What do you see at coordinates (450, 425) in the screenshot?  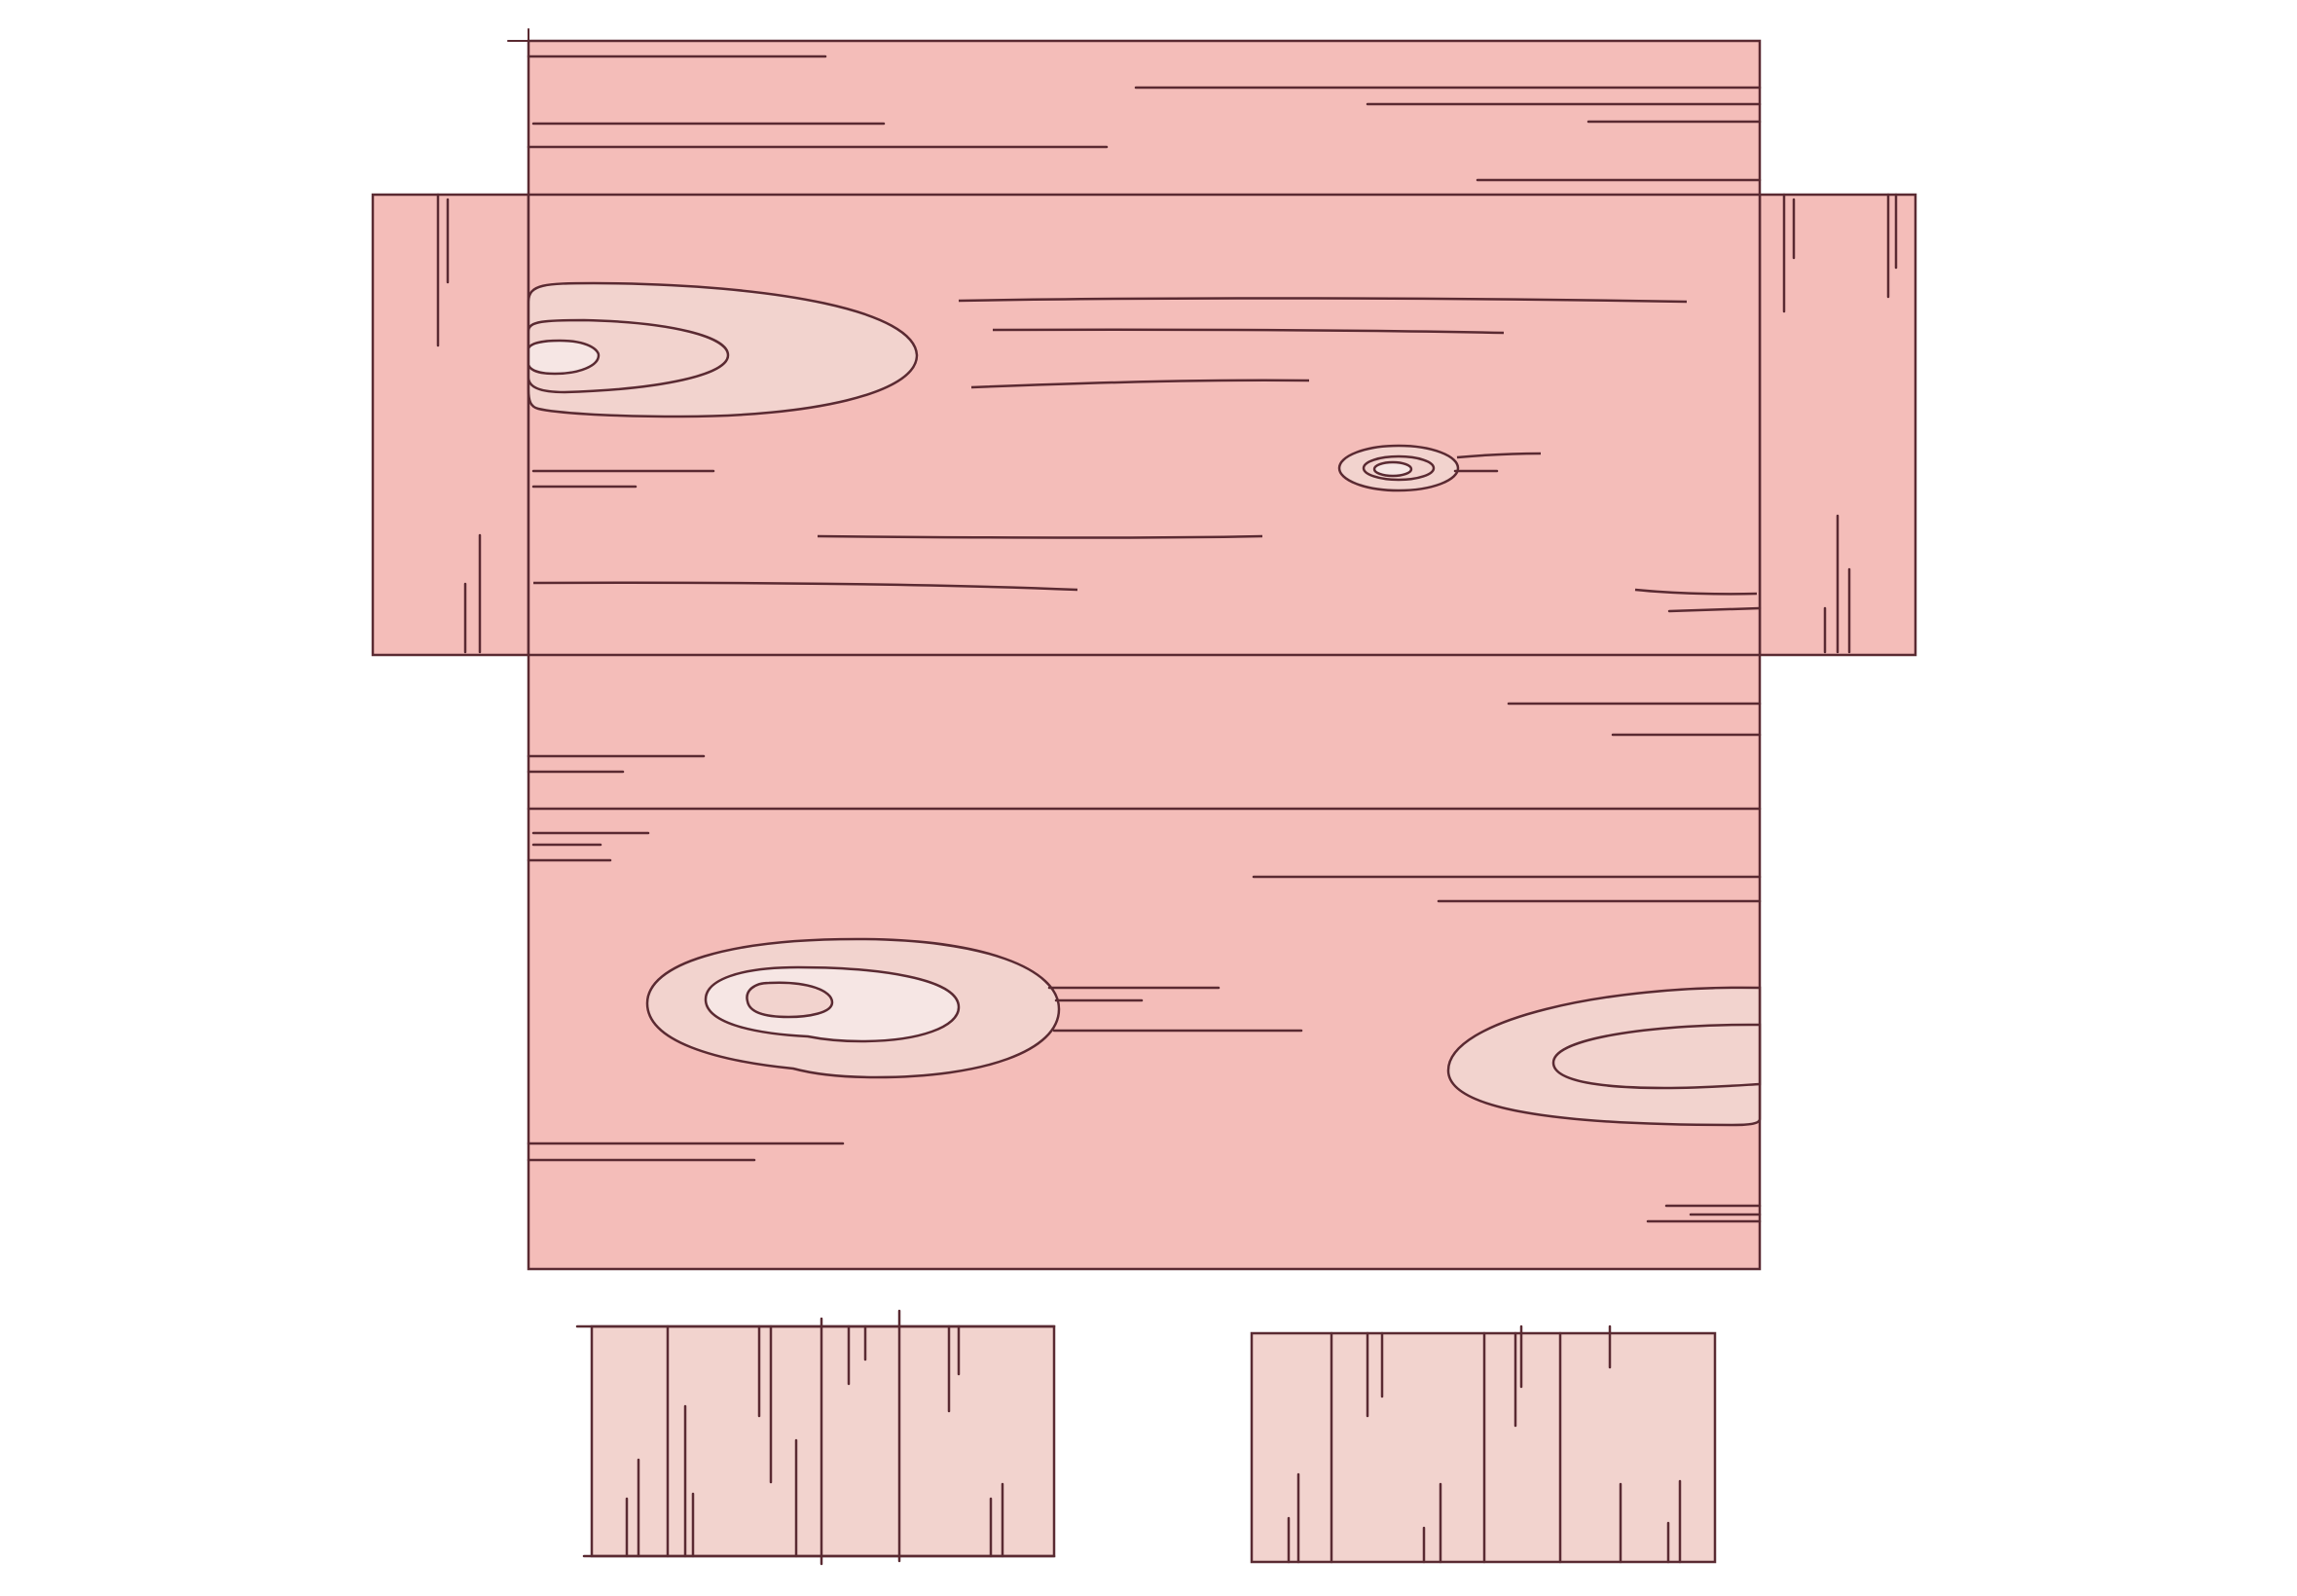 I see `box-net-left-flap` at bounding box center [450, 425].